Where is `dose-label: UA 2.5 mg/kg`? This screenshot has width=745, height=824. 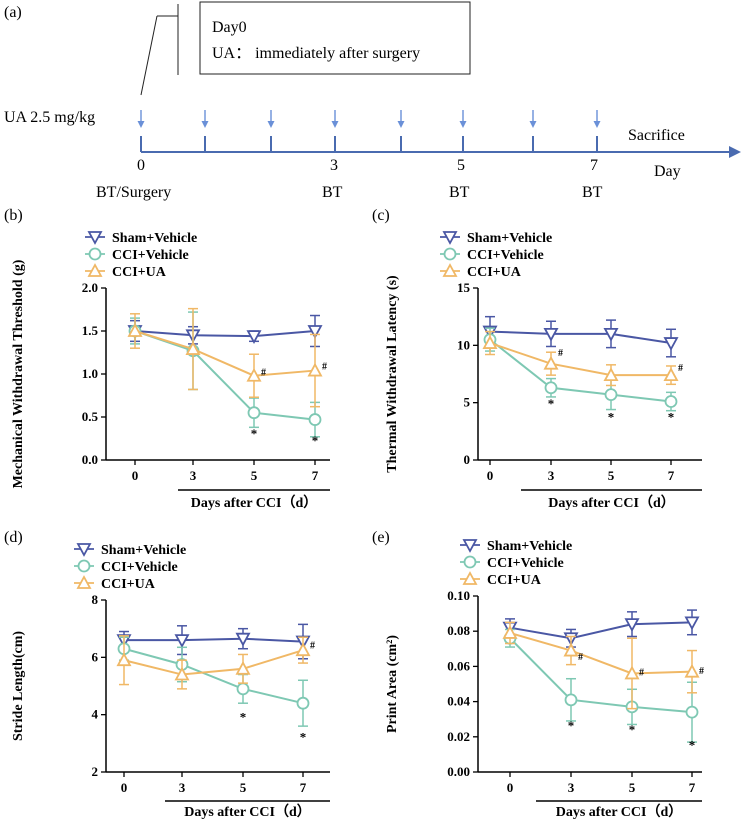 dose-label: UA 2.5 mg/kg is located at coordinates (49, 117).